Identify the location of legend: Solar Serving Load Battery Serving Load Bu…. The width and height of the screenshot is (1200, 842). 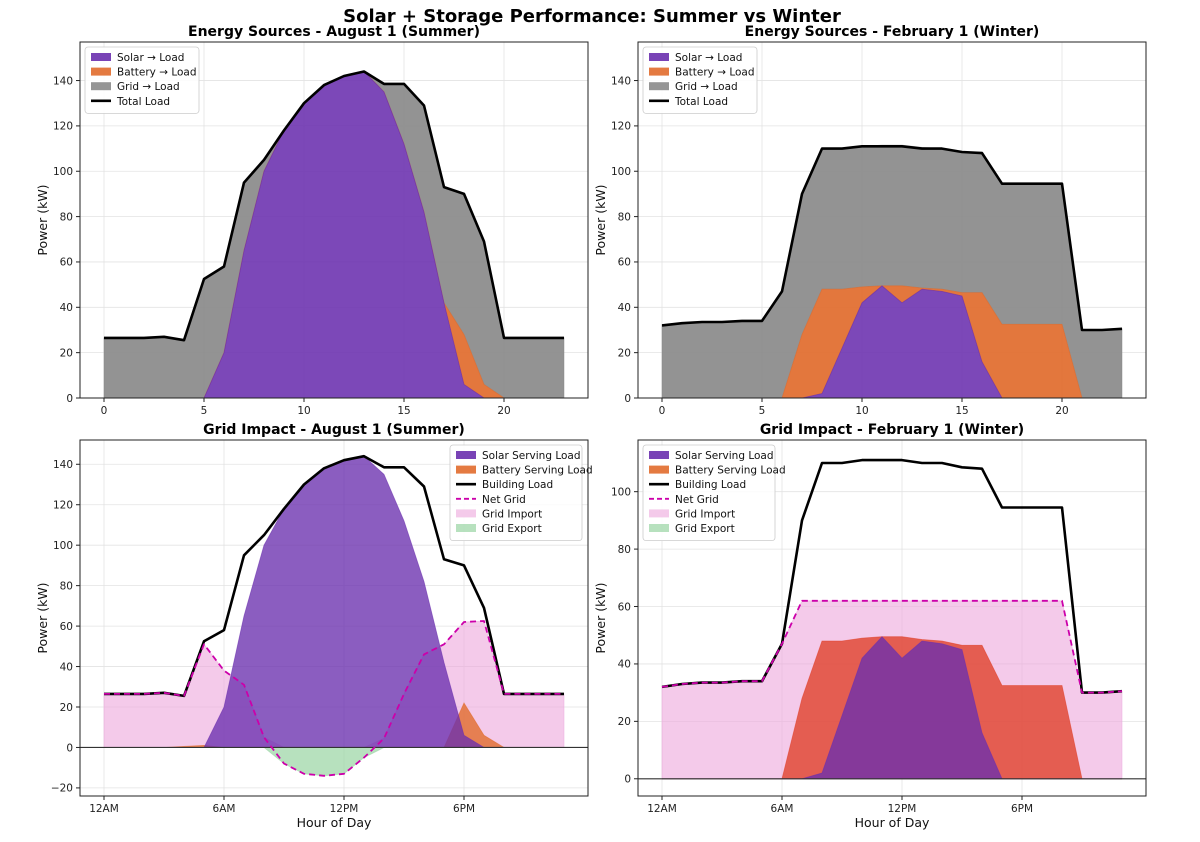
(714, 492).